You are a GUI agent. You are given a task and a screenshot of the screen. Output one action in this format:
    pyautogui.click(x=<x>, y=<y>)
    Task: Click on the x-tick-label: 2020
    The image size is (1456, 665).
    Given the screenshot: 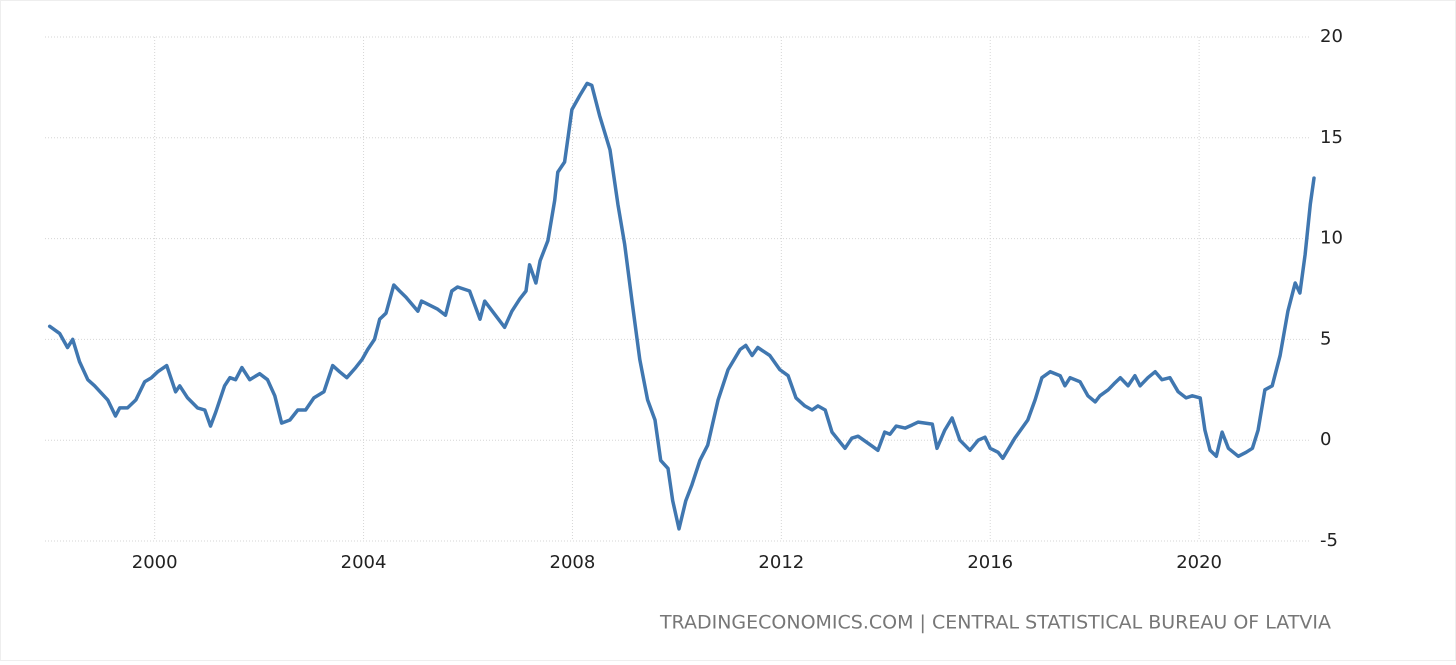 What is the action you would take?
    pyautogui.click(x=1199, y=562)
    